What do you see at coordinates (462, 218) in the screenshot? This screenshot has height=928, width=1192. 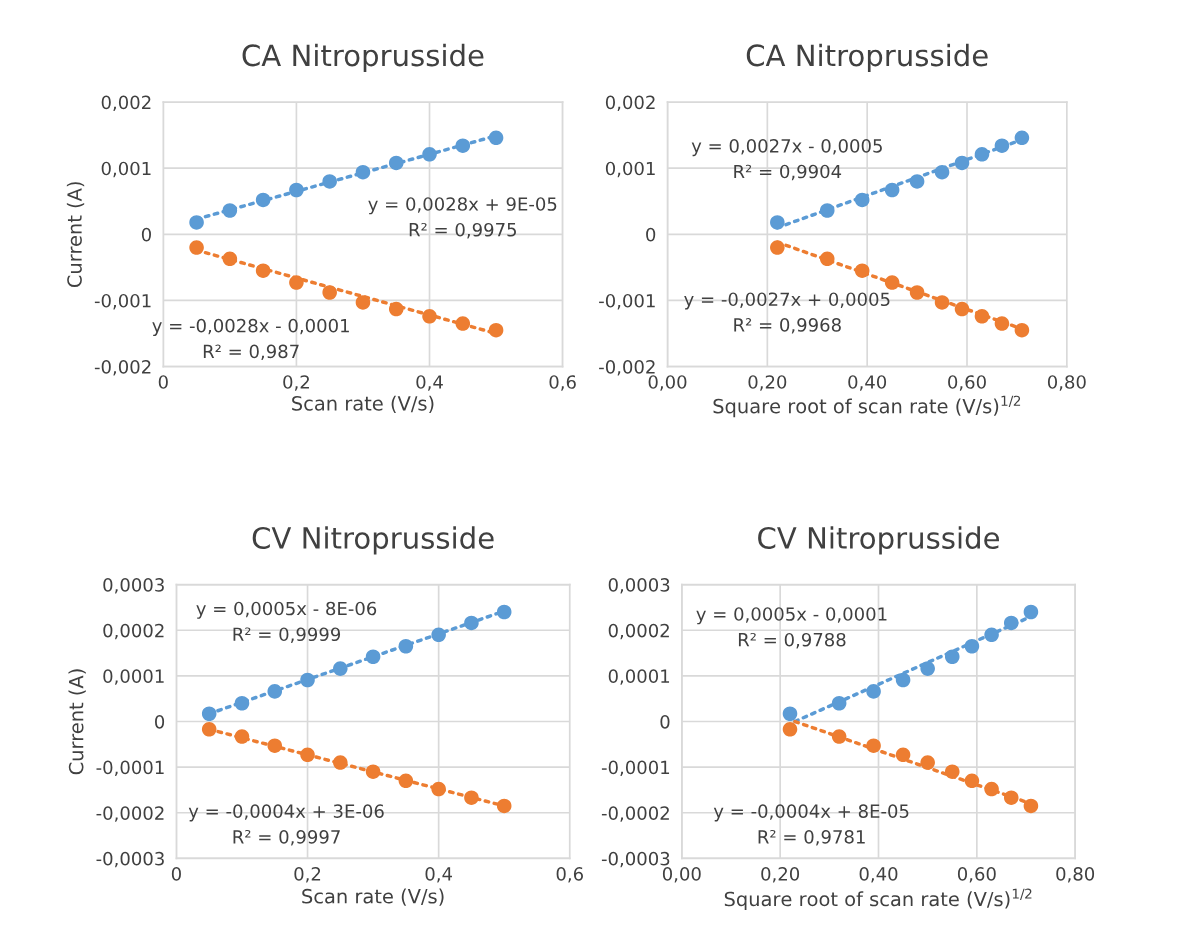 I see `annotation: y = 0,0028x + 9E-05 R² = 0,9975` at bounding box center [462, 218].